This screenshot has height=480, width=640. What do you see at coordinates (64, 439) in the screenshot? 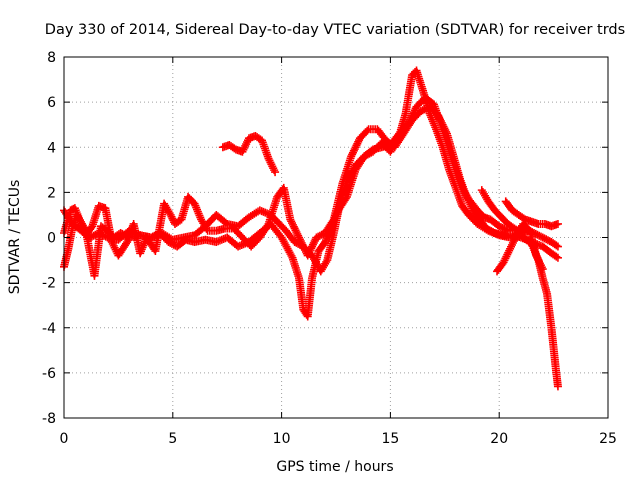
I see `x-tick-label: 0` at bounding box center [64, 439].